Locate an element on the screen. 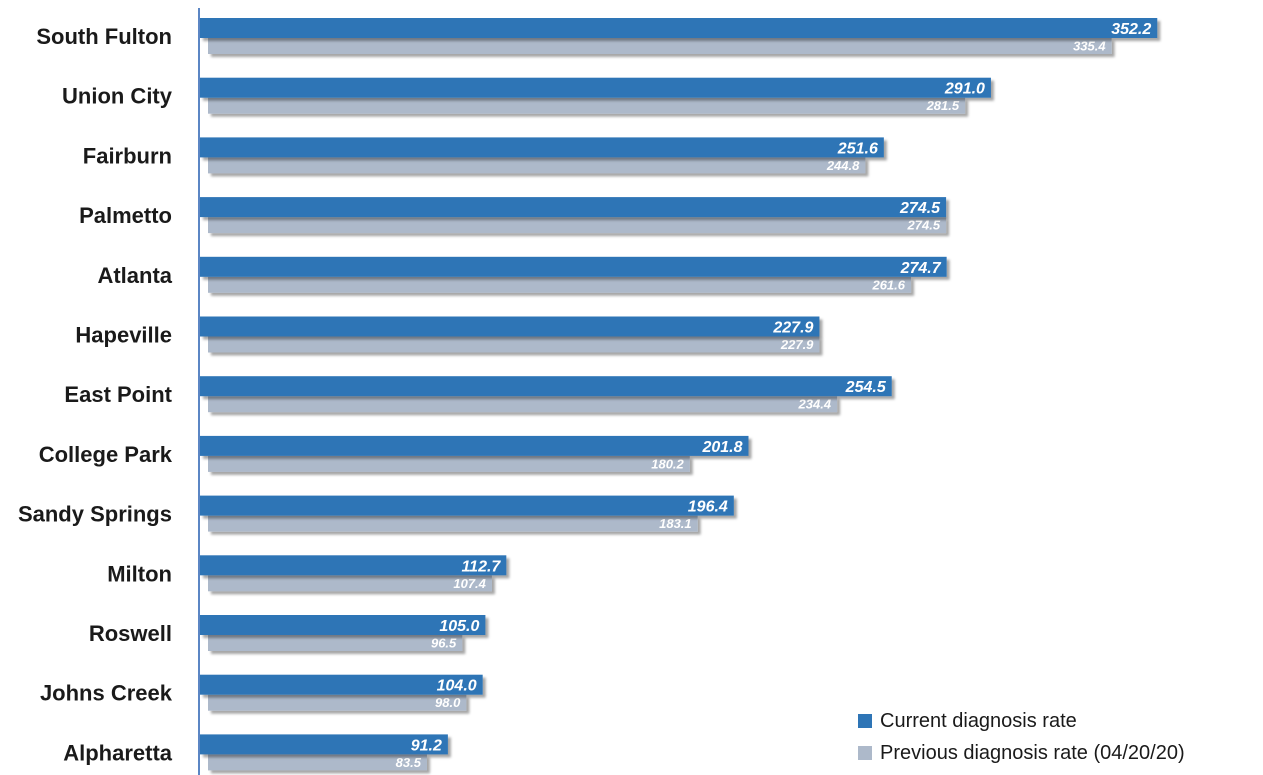  category-label-milton: Milton is located at coordinates (139, 573).